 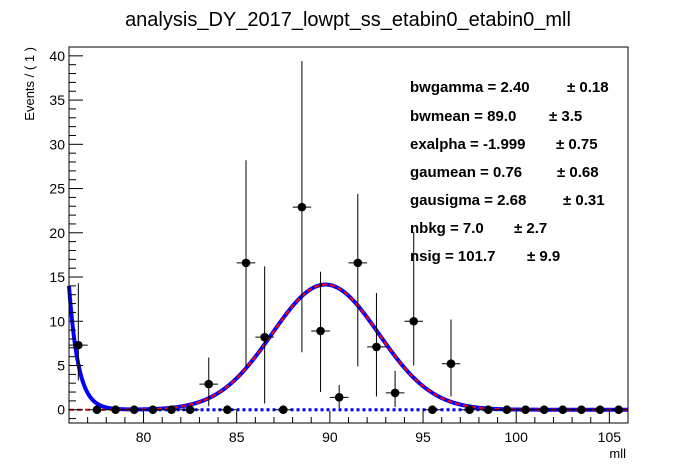 I want to click on param-nsig-label: nsig = 101.7, so click(x=452, y=256).